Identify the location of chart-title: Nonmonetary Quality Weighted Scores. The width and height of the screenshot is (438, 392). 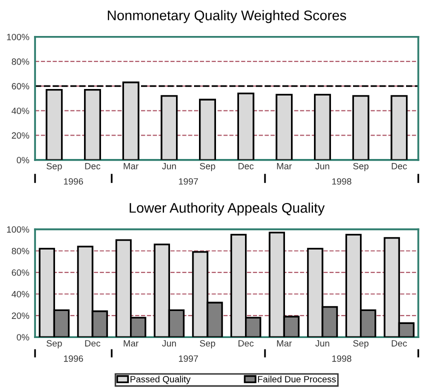
(227, 17).